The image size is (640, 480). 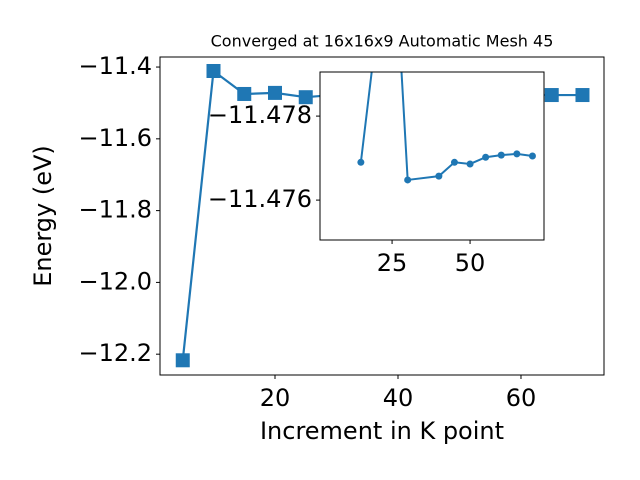 I want to click on plot-frame, so click(x=432, y=156).